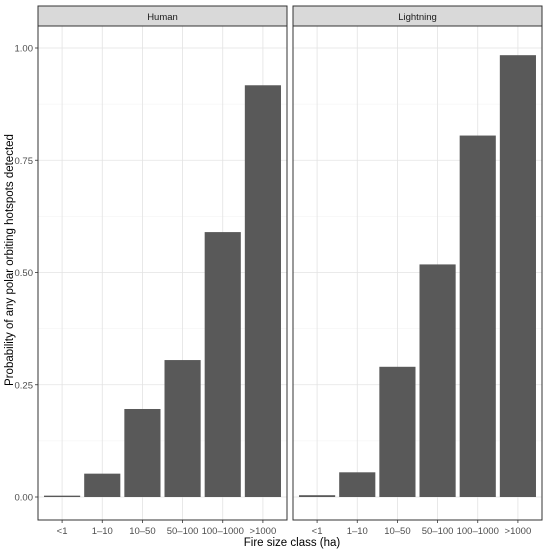 The image size is (550, 553). Describe the element at coordinates (24, 49) in the screenshot. I see `y-tick-label: 1.00` at that location.